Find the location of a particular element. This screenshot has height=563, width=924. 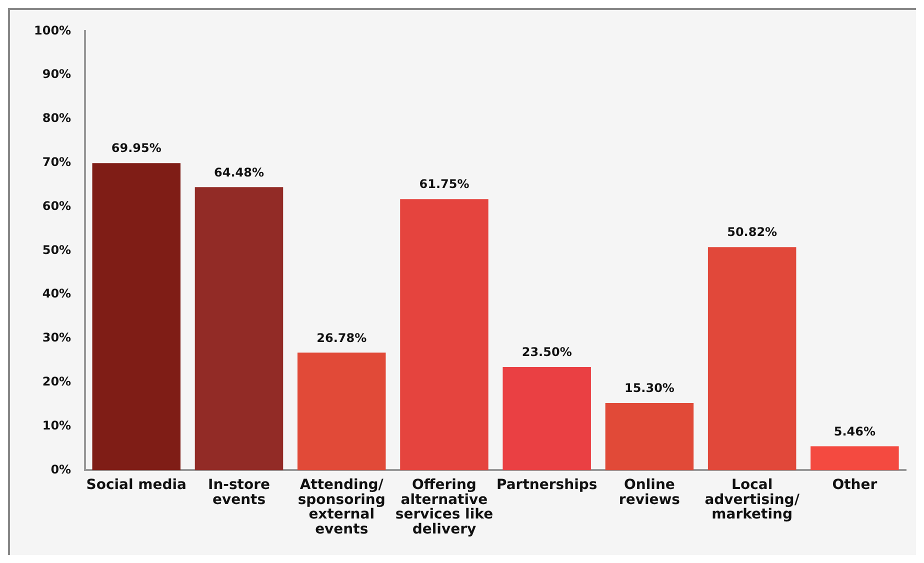

data-label: 26.78% is located at coordinates (341, 337).